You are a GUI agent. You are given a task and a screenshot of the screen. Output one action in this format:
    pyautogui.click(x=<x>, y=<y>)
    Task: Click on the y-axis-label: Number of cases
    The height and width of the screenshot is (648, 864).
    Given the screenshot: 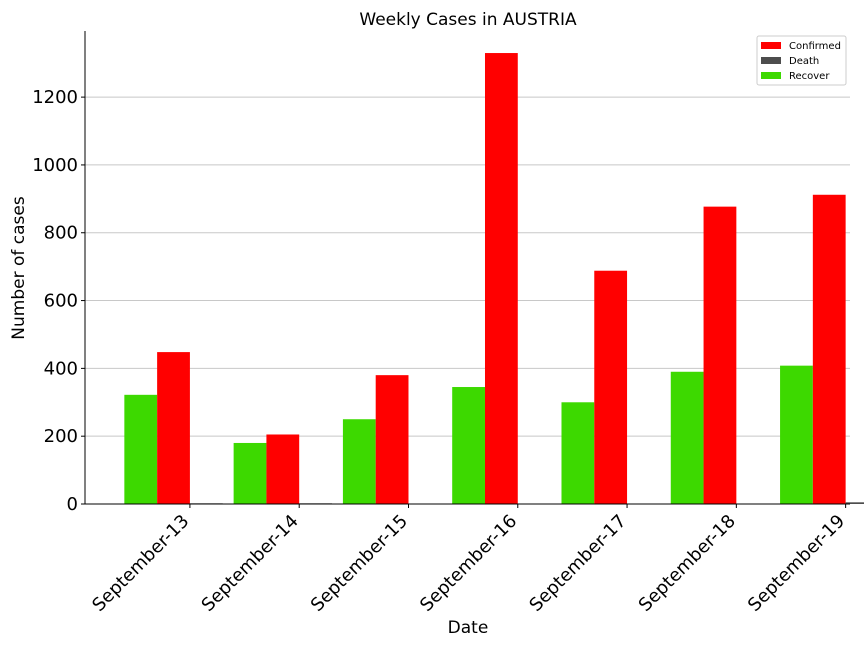 What is the action you would take?
    pyautogui.click(x=19, y=268)
    